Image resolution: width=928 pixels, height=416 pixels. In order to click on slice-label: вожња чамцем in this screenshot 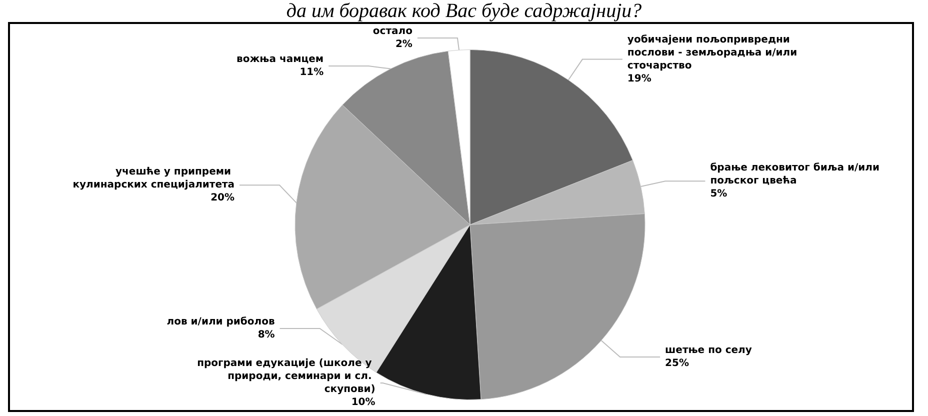, I will do `click(280, 59)`.